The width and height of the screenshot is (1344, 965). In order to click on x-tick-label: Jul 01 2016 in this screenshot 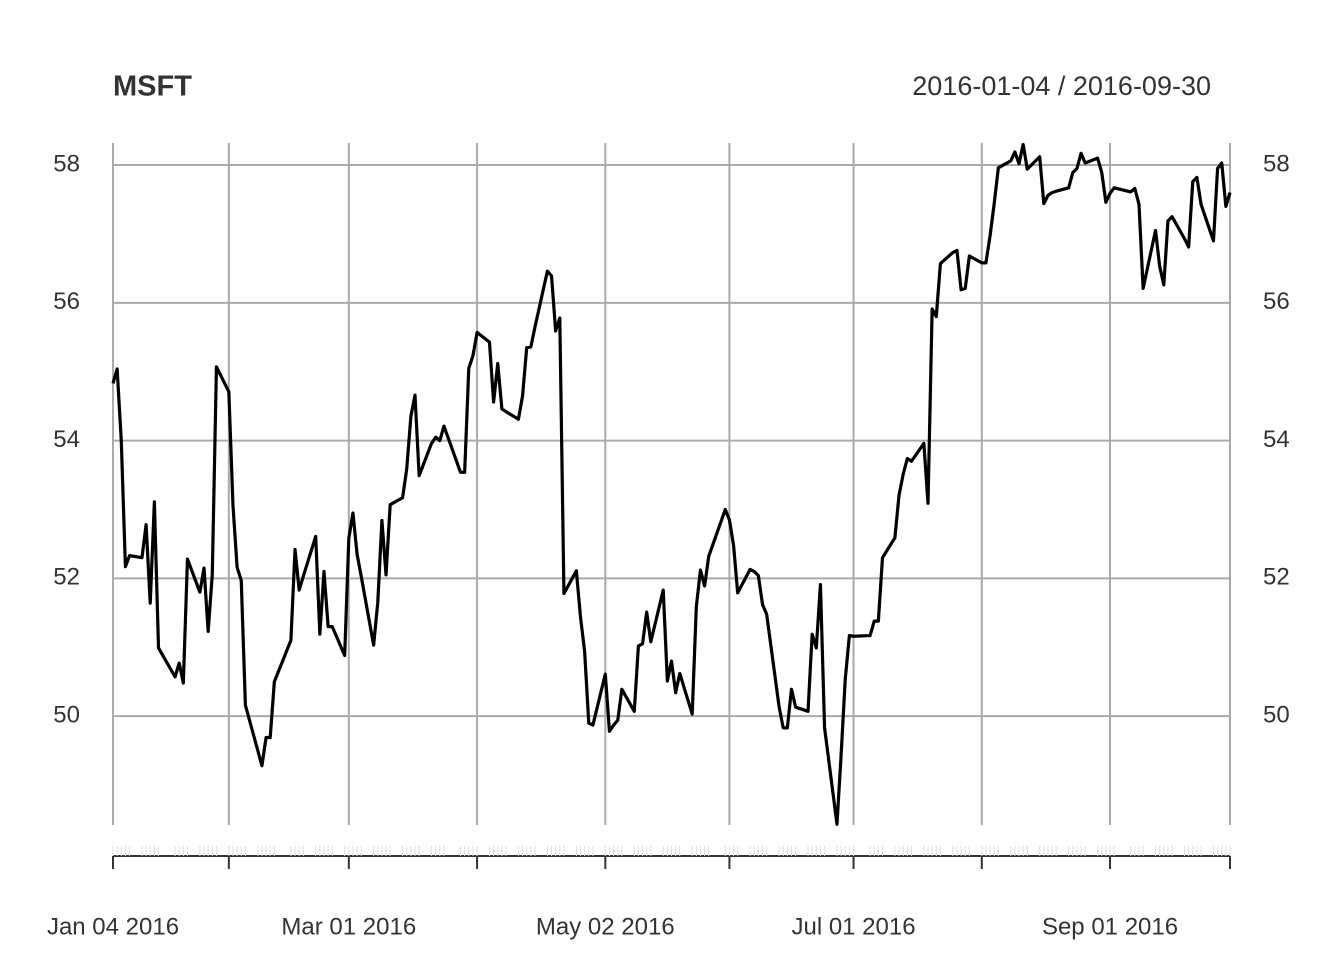, I will do `click(853, 926)`.